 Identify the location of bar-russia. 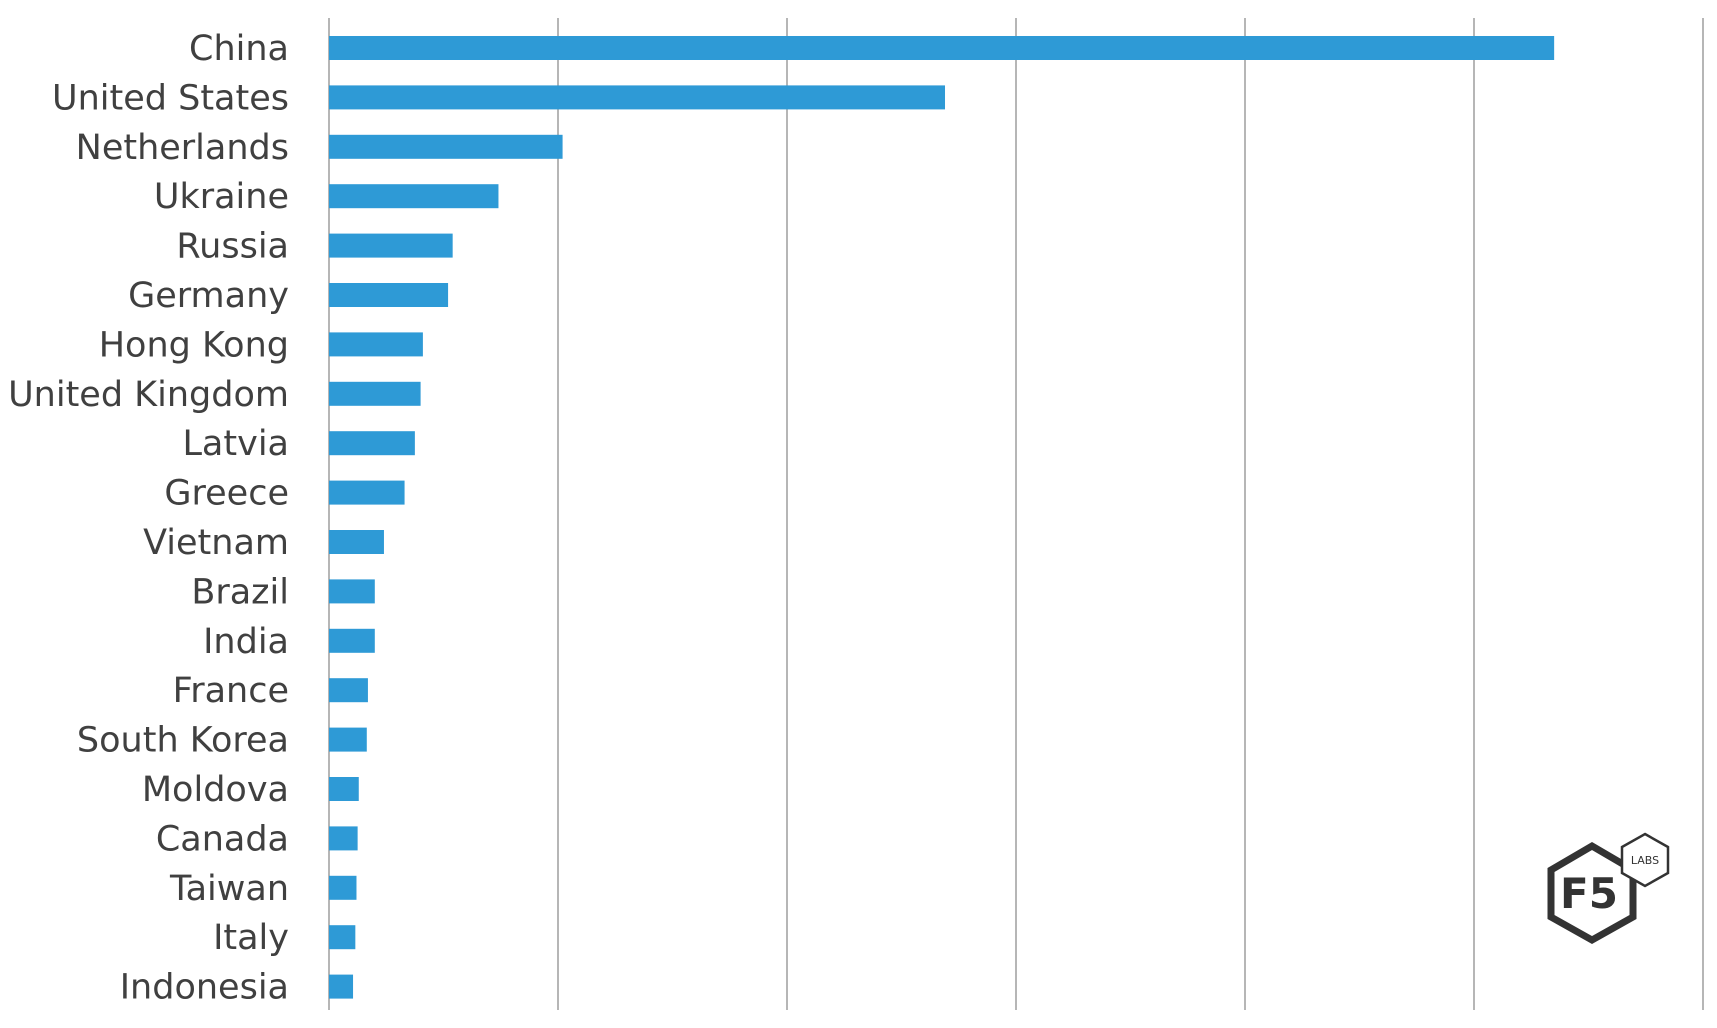
(391, 245).